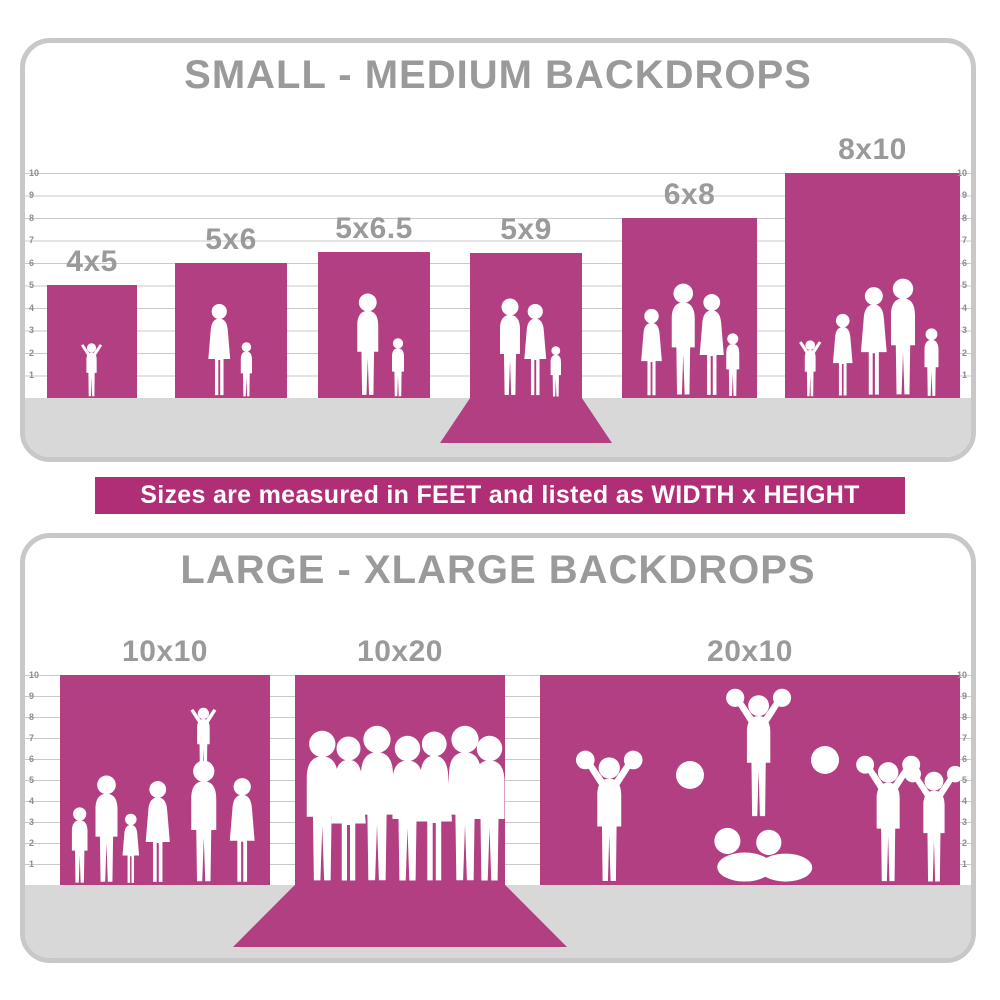 This screenshot has width=1000, height=1000. I want to click on family-group-silhouette, so click(163, 795).